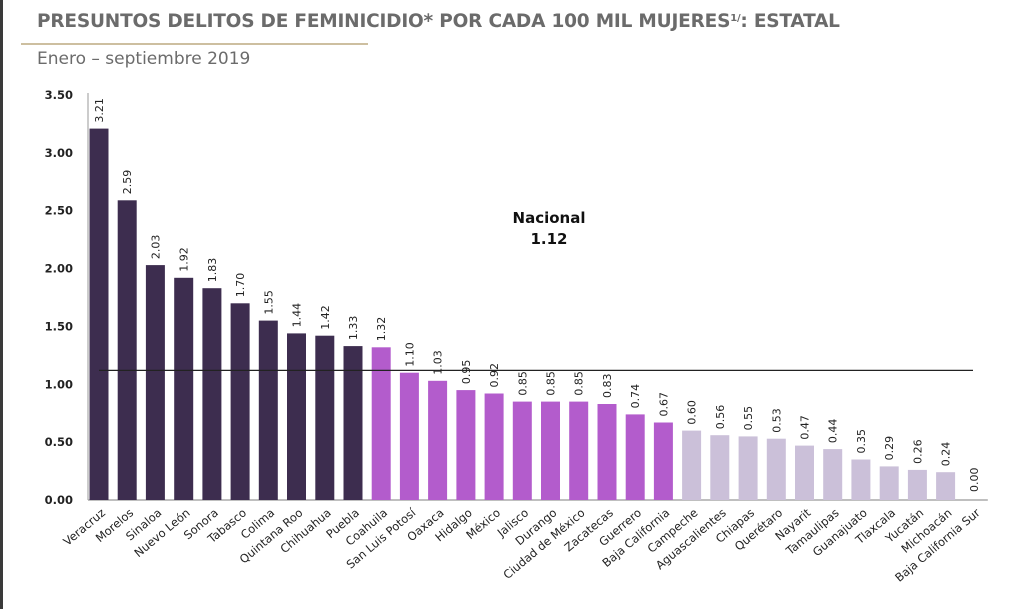 Image resolution: width=1024 pixels, height=609 pixels. I want to click on bar-value-label: 0.53, so click(776, 420).